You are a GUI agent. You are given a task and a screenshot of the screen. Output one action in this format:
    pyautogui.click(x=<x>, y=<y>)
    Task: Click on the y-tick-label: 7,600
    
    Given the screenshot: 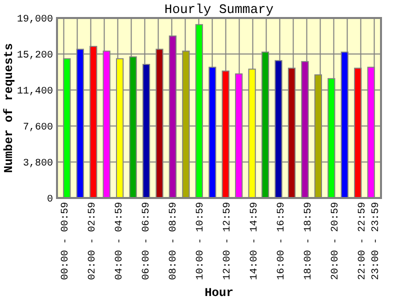 What is the action you would take?
    pyautogui.click(x=37, y=128)
    